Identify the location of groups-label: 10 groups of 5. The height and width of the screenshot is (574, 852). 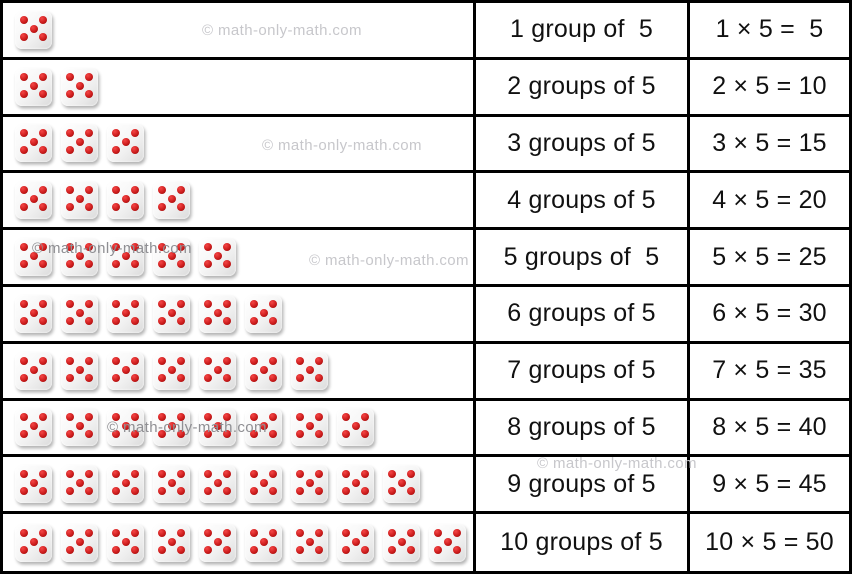
(581, 542).